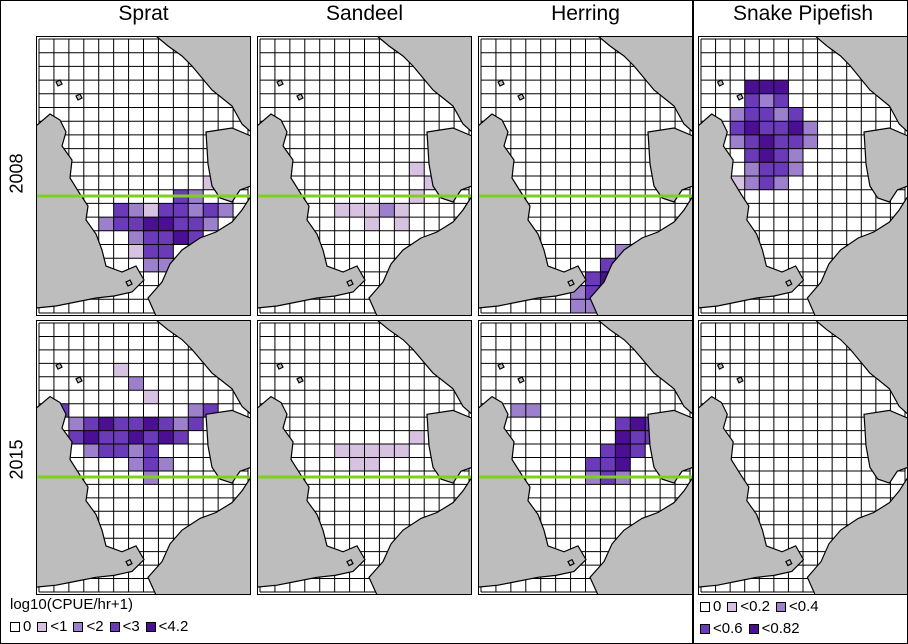  Describe the element at coordinates (16, 173) in the screenshot. I see `row-label-2008: 2008` at that location.